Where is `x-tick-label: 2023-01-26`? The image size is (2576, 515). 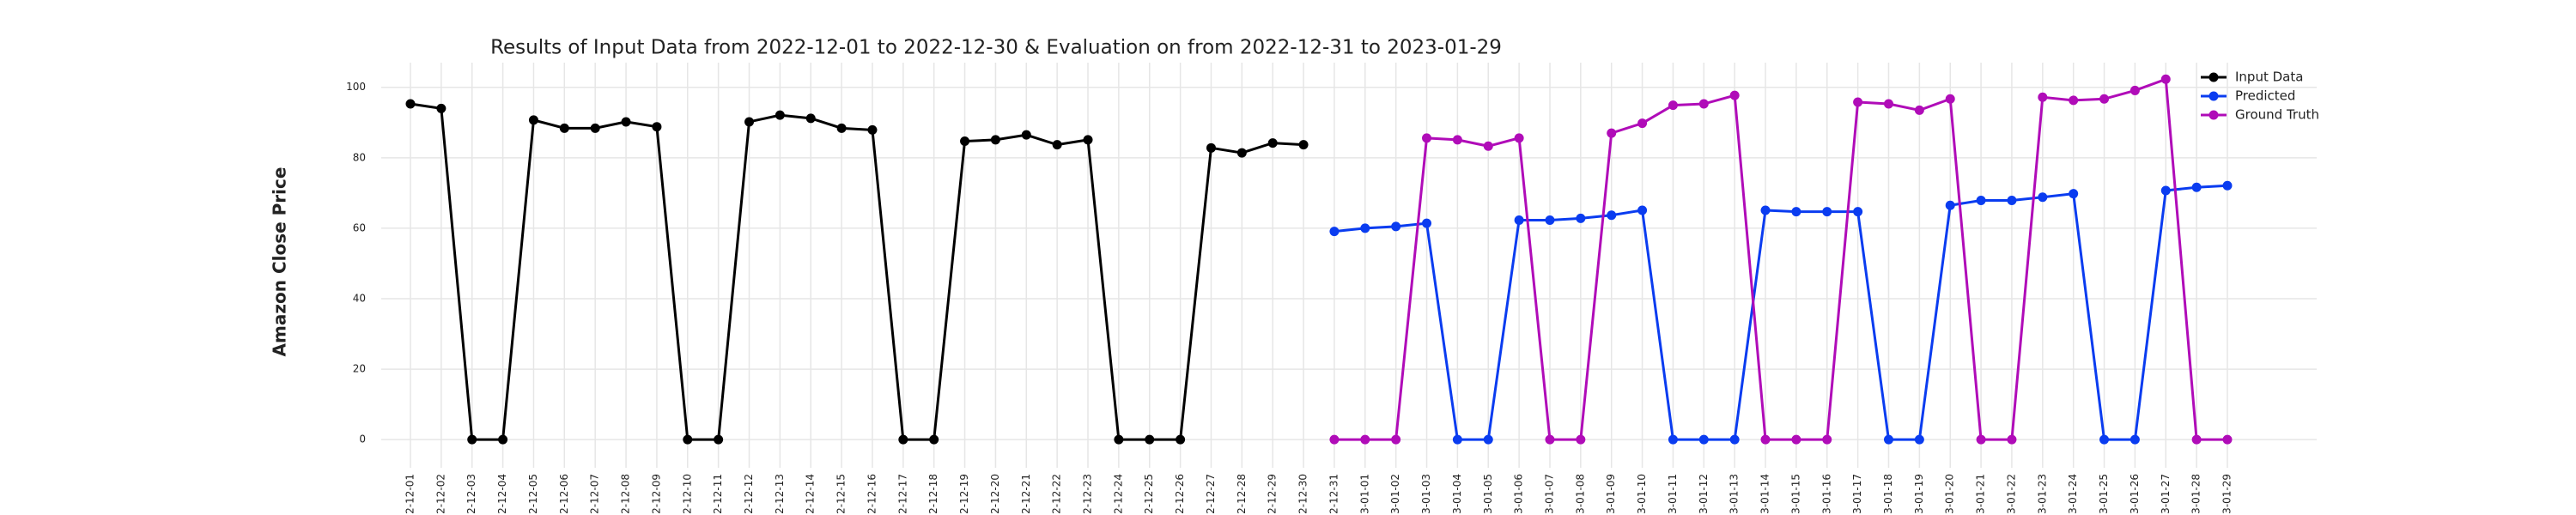
x-tick-label: 2023-01-26 is located at coordinates (2135, 494).